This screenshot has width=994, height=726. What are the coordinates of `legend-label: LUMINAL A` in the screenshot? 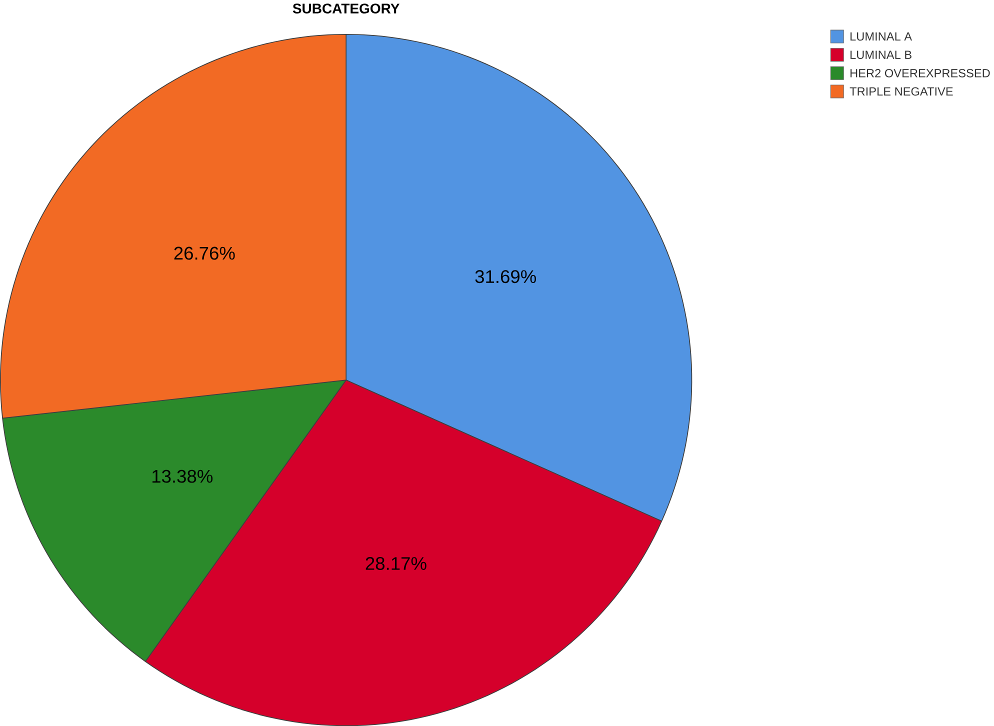 It's located at (881, 36).